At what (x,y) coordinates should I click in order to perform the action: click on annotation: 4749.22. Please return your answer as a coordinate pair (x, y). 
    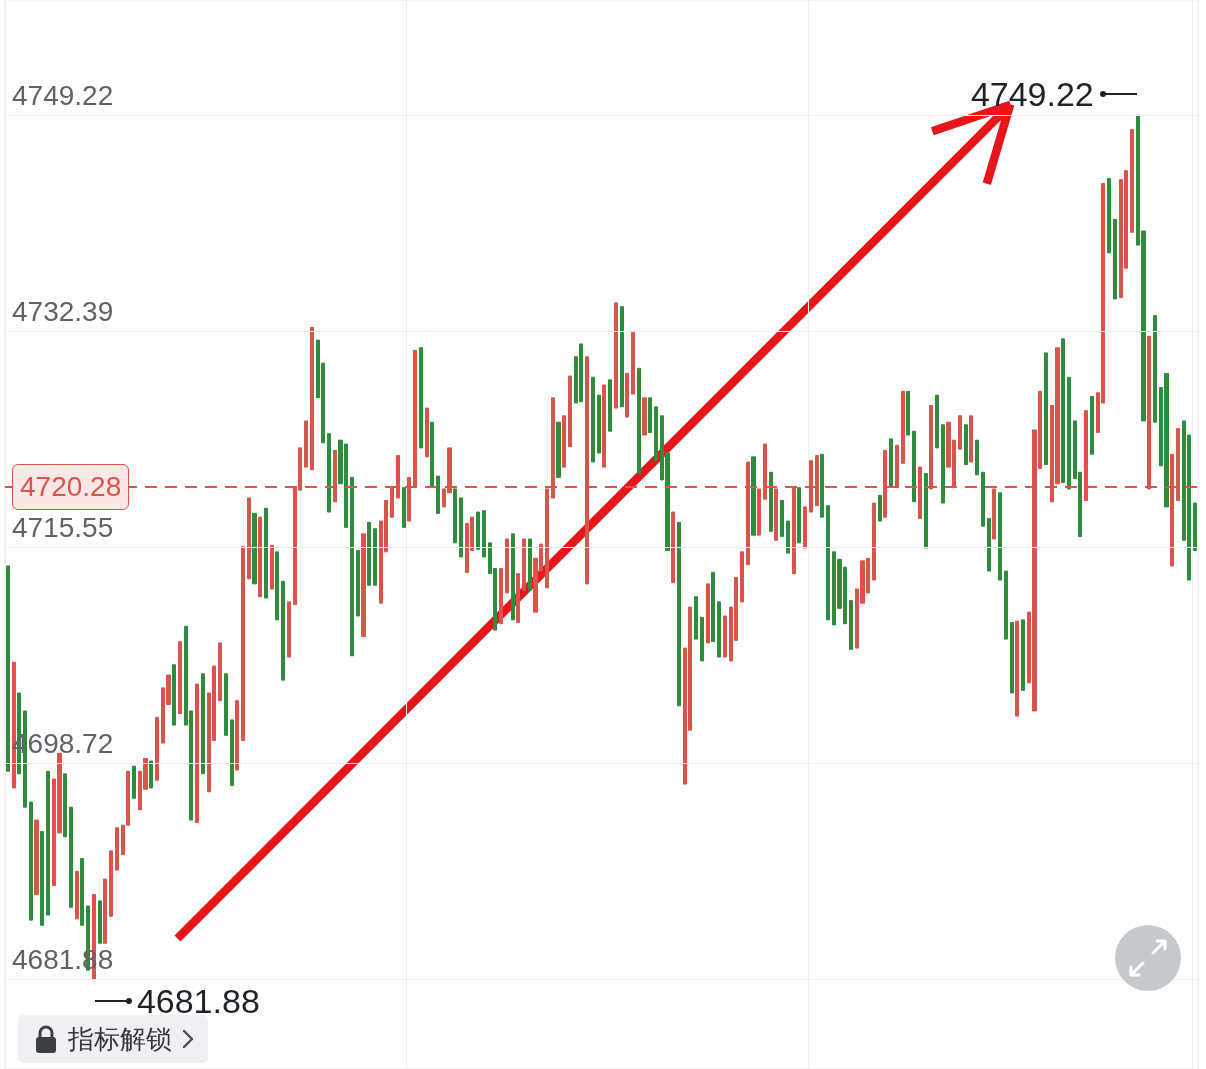
    Looking at the image, I should click on (1032, 94).